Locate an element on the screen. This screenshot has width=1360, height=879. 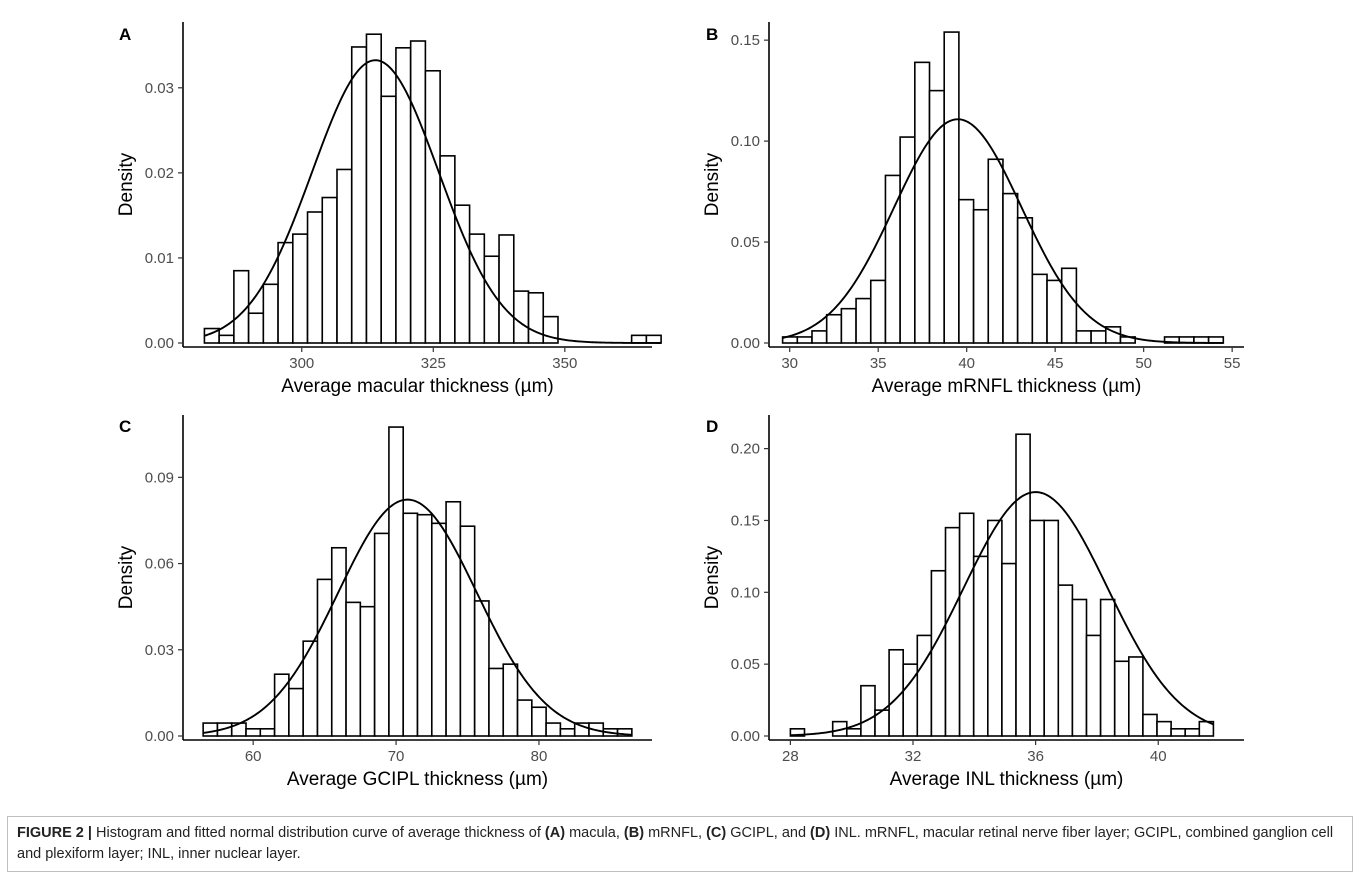
caption-text-3: mRNFL, is located at coordinates (675, 833).